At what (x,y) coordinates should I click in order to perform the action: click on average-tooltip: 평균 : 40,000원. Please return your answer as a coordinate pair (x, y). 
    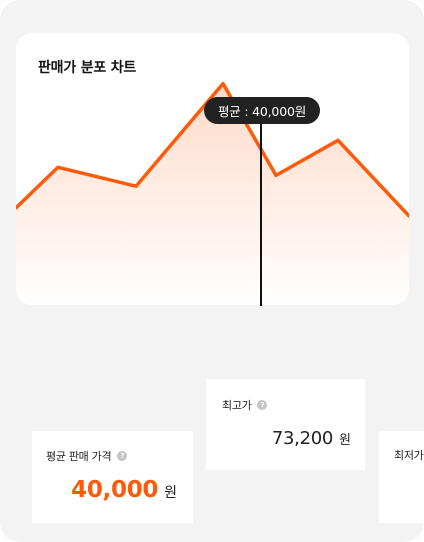
    Looking at the image, I should click on (262, 110).